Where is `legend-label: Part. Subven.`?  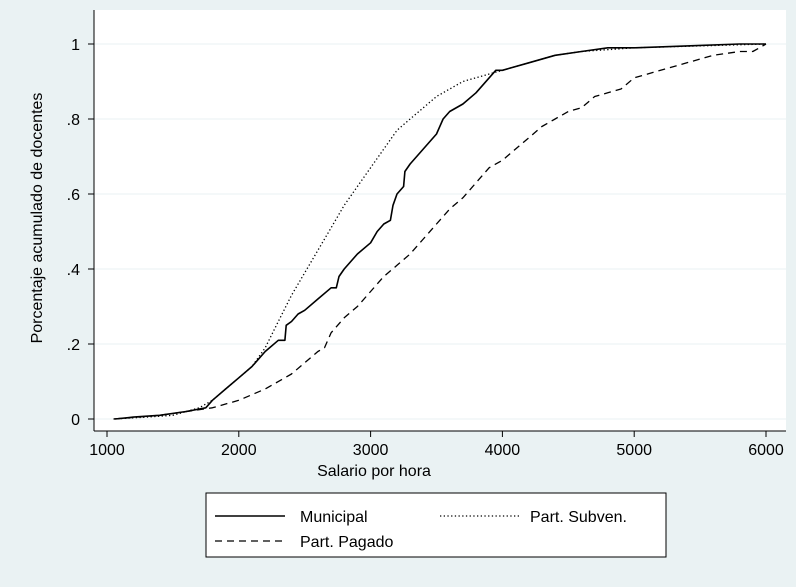
legend-label: Part. Subven. is located at coordinates (578, 517).